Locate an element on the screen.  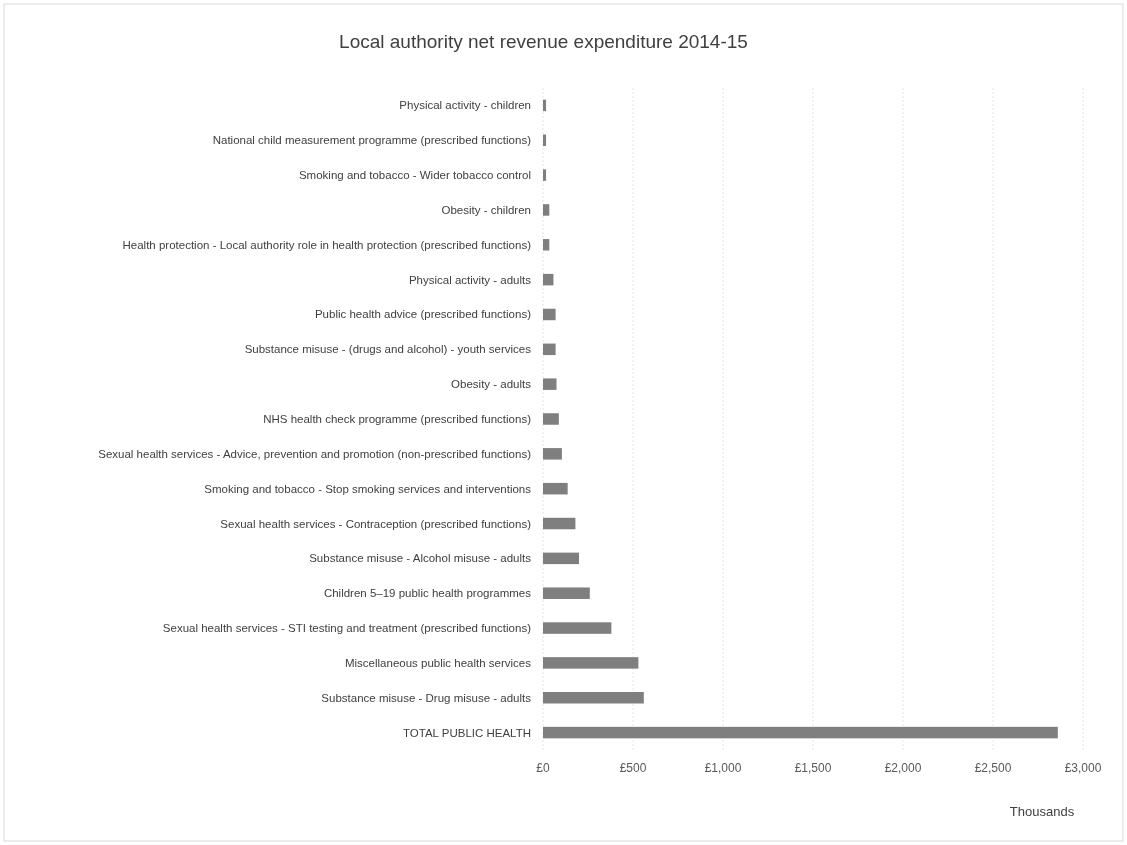
x-tick-label: £3,000 is located at coordinates (1083, 768).